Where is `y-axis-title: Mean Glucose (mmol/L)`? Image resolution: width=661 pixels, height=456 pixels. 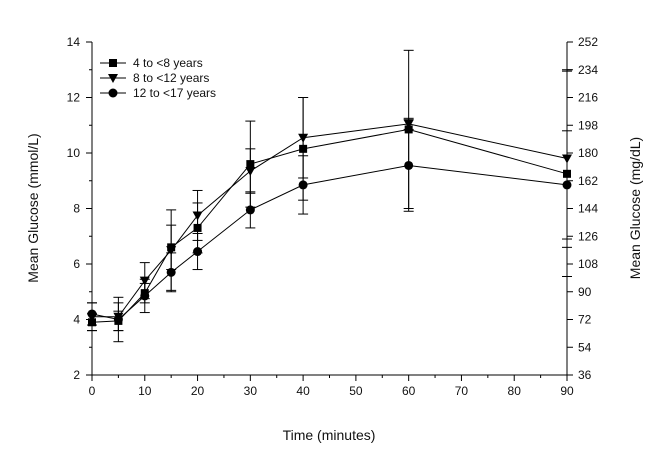
y-axis-title: Mean Glucose (mmol/L) is located at coordinates (33, 207).